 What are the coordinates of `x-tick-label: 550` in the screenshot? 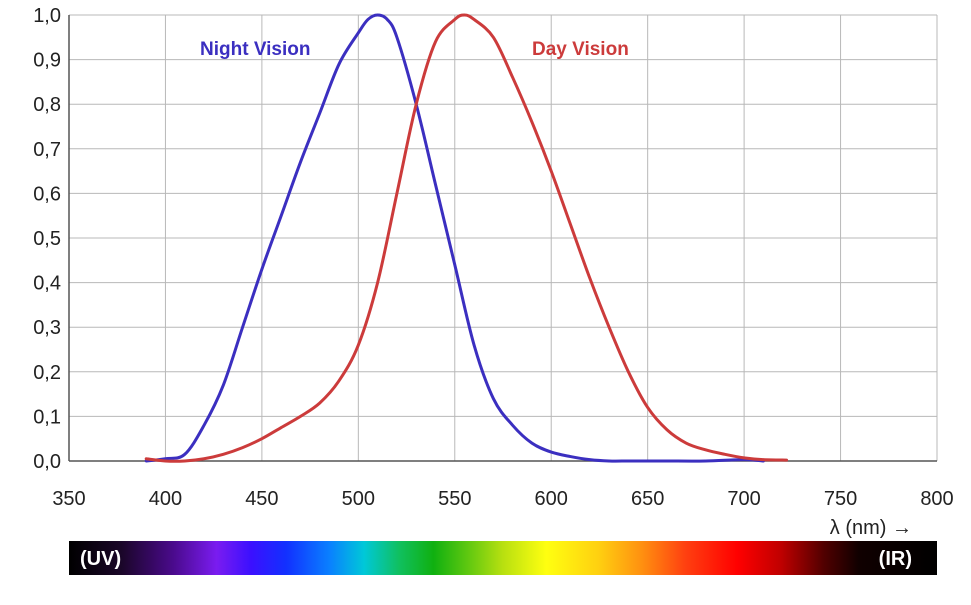 It's located at (454, 499).